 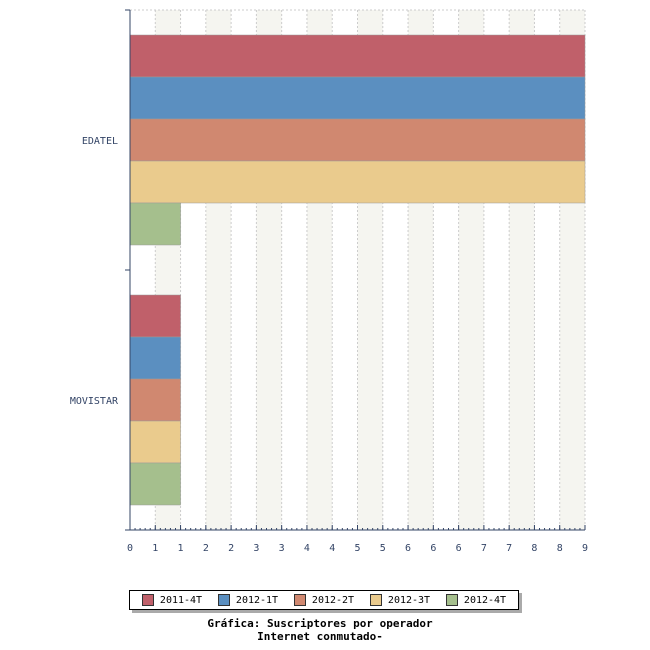 I want to click on bar-movistar-2011-4T, so click(x=155, y=316).